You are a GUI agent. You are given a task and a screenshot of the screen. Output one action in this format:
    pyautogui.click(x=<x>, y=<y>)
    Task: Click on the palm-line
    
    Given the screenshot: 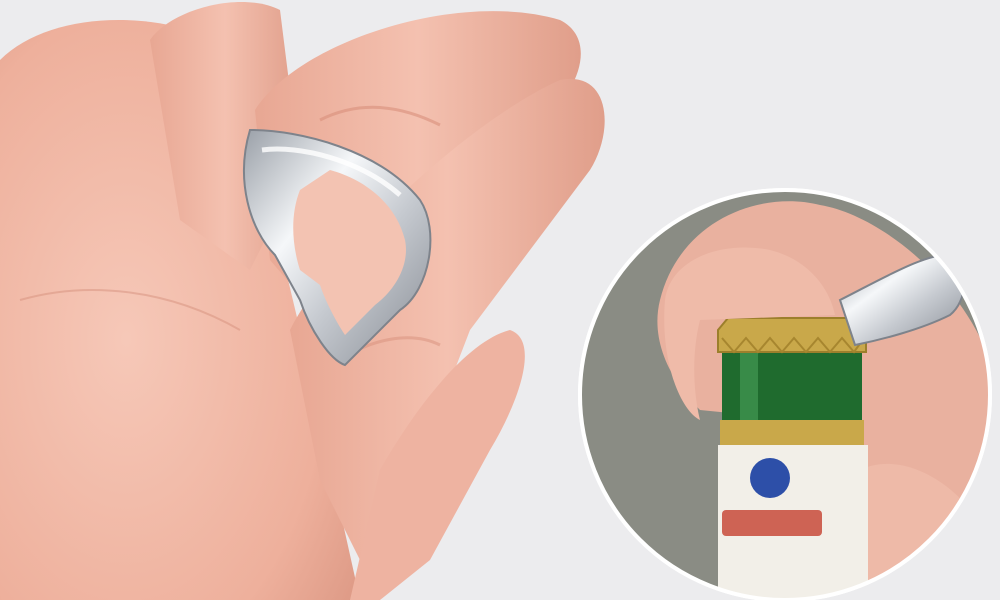 What is the action you would take?
    pyautogui.click(x=130, y=310)
    